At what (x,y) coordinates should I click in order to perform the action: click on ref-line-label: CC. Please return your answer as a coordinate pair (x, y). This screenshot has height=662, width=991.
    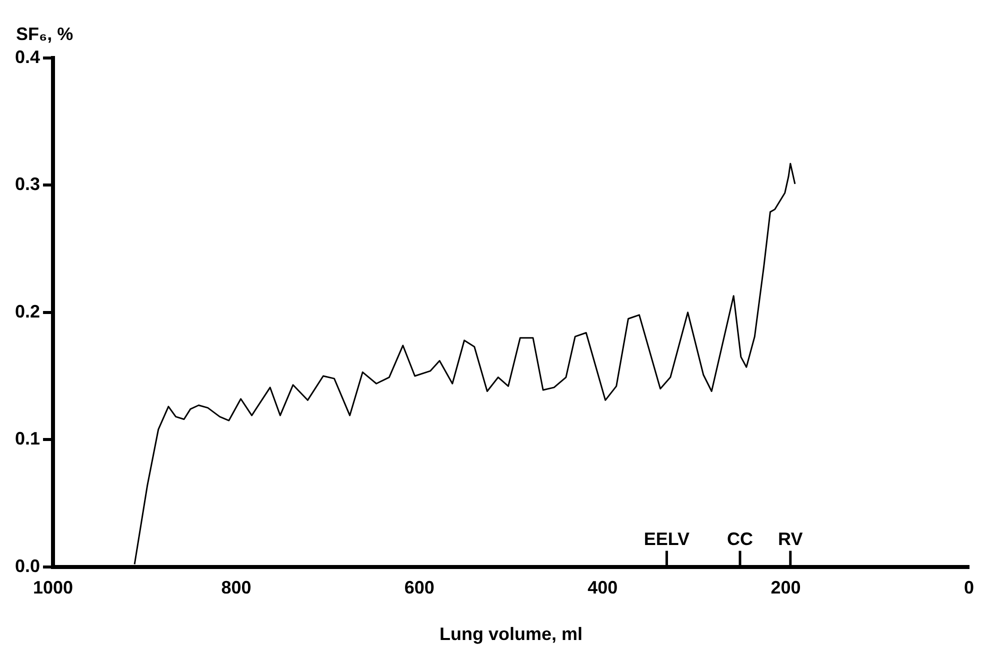
    Looking at the image, I should click on (740, 538).